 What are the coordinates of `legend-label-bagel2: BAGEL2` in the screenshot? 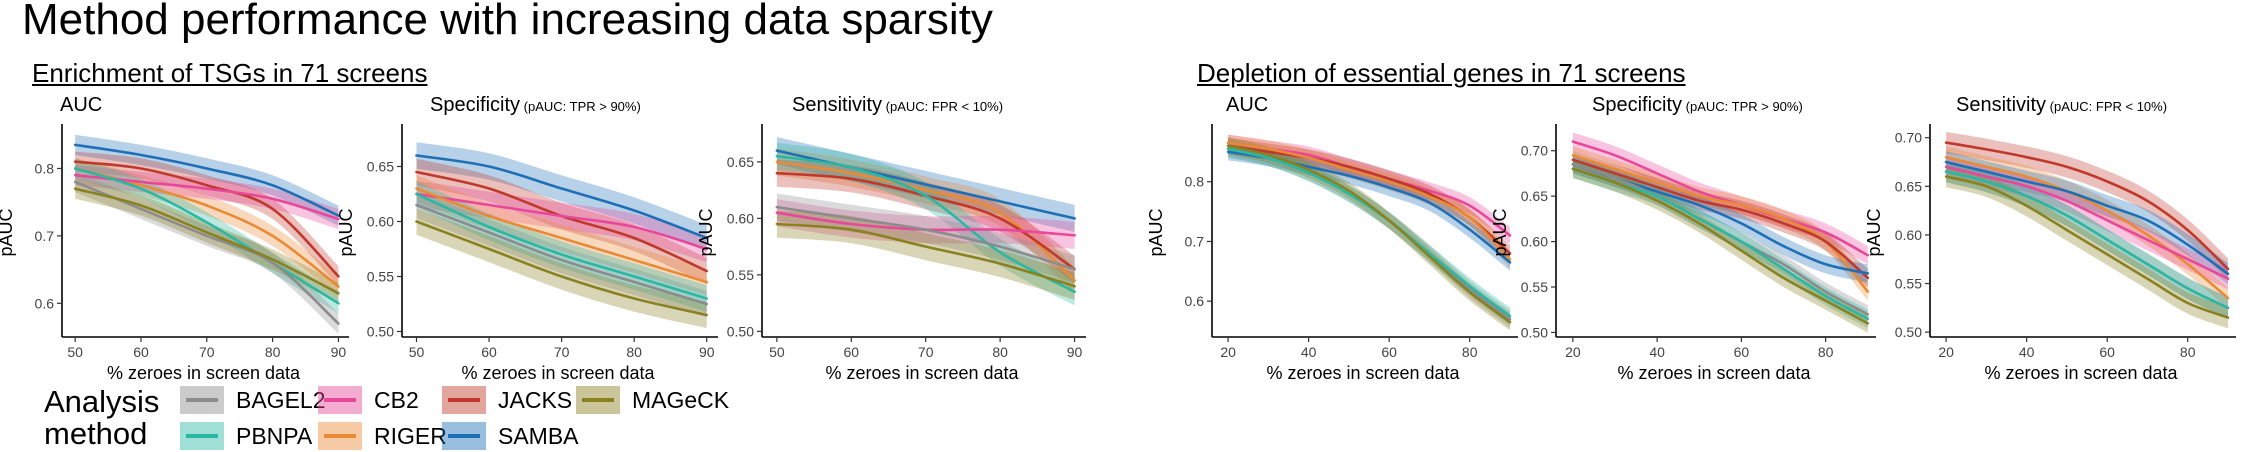 It's located at (281, 400).